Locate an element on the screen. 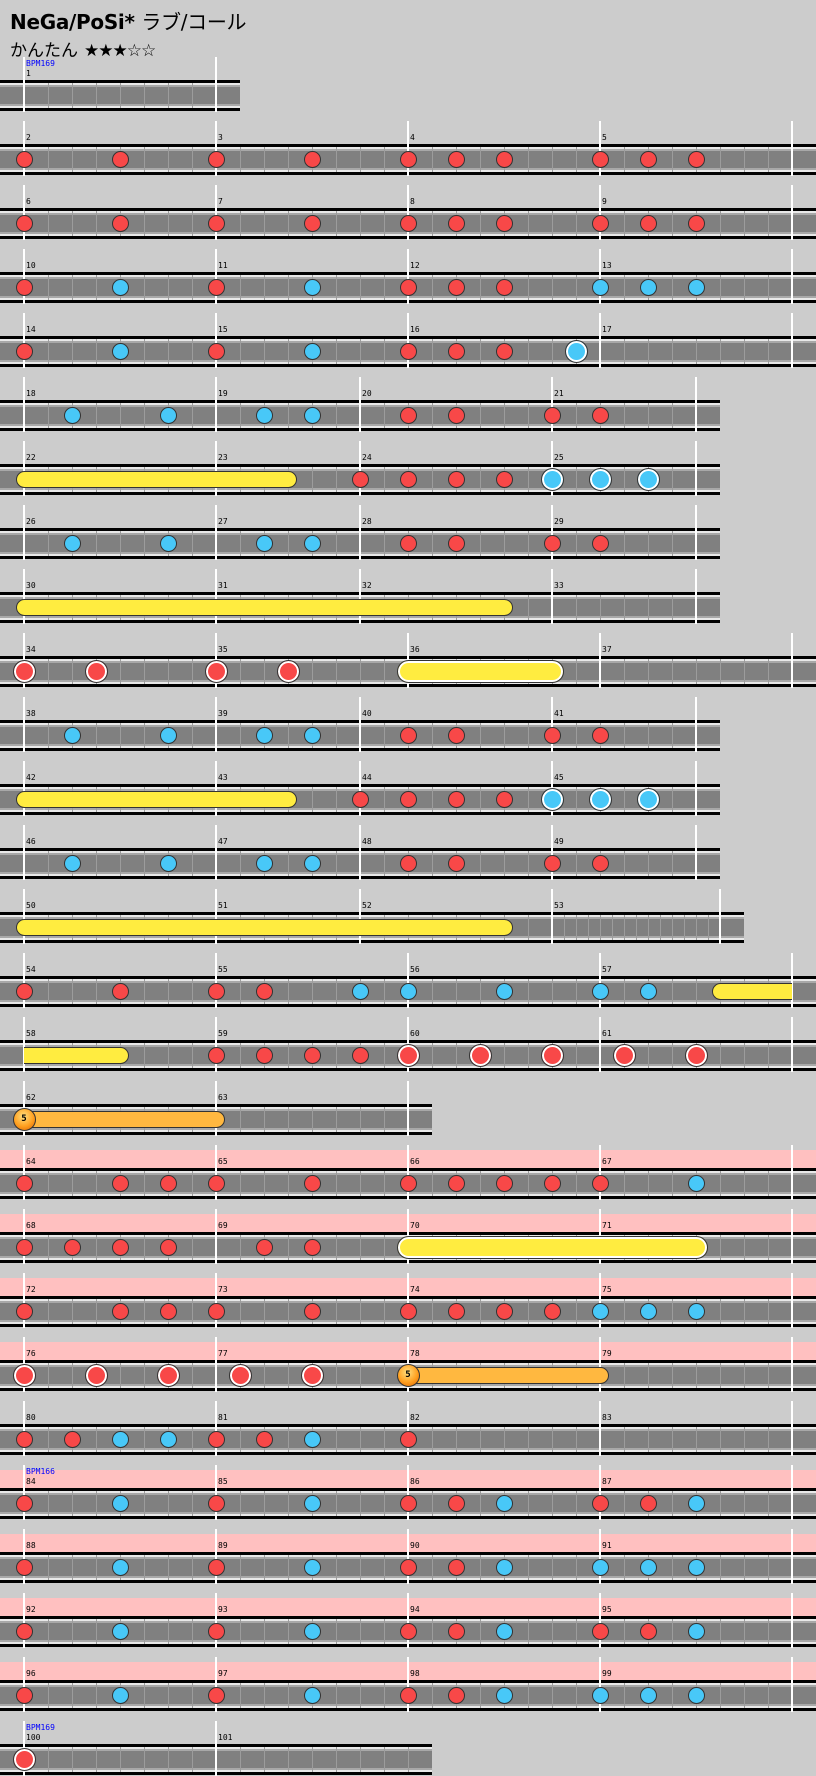 The height and width of the screenshot is (1776, 816). measure-number: 48 is located at coordinates (367, 841).